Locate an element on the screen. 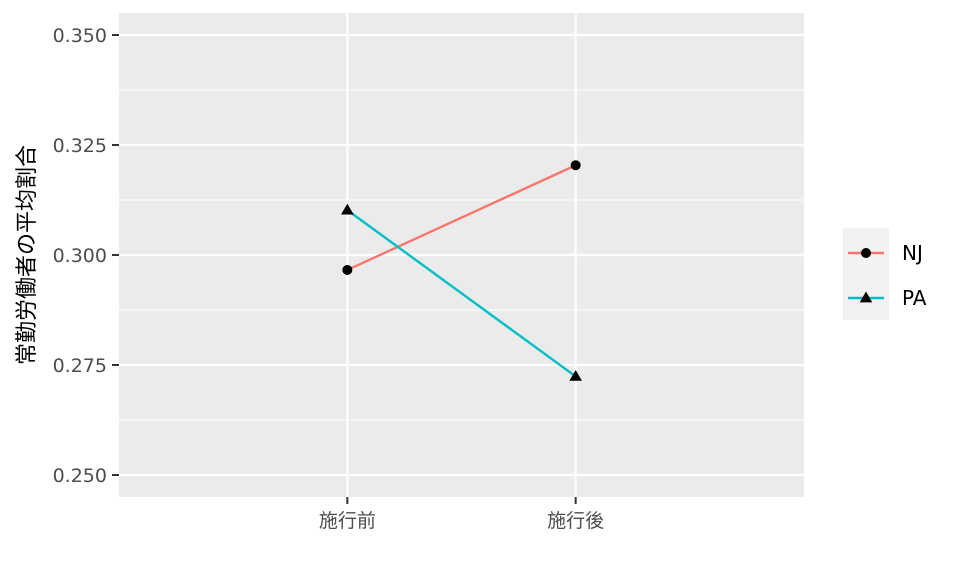 This screenshot has height=576, width=960. legend: NJ PA is located at coordinates (885, 274).